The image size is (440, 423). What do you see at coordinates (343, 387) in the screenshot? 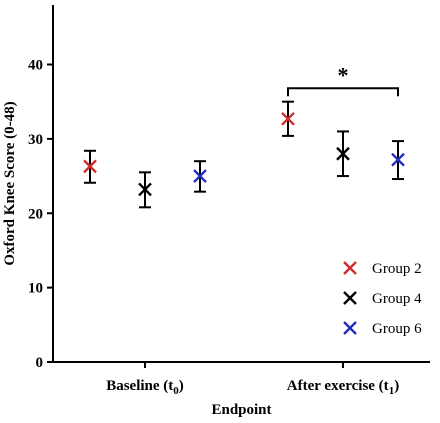
I see `x-category-label: After exercise (t1)` at bounding box center [343, 387].